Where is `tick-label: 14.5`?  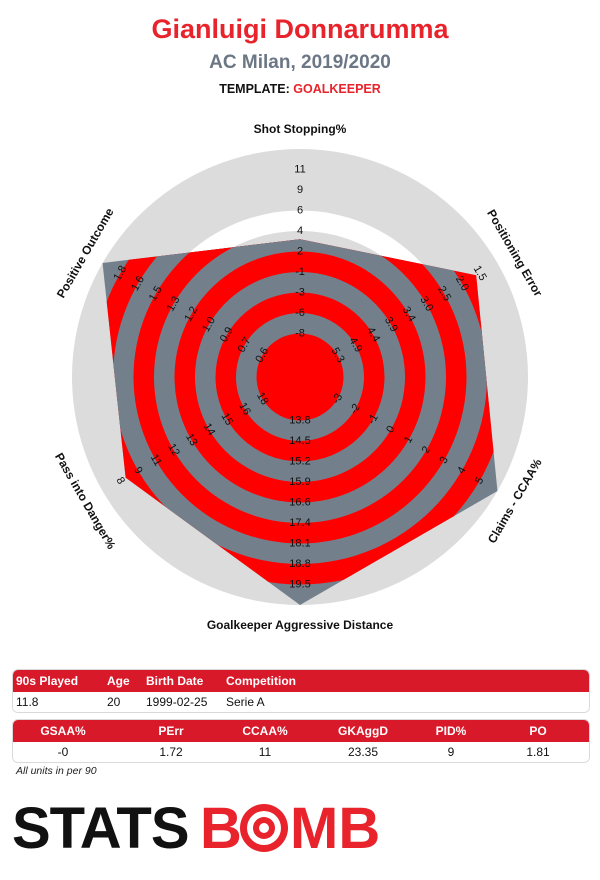
tick-label: 14.5 is located at coordinates (299, 441).